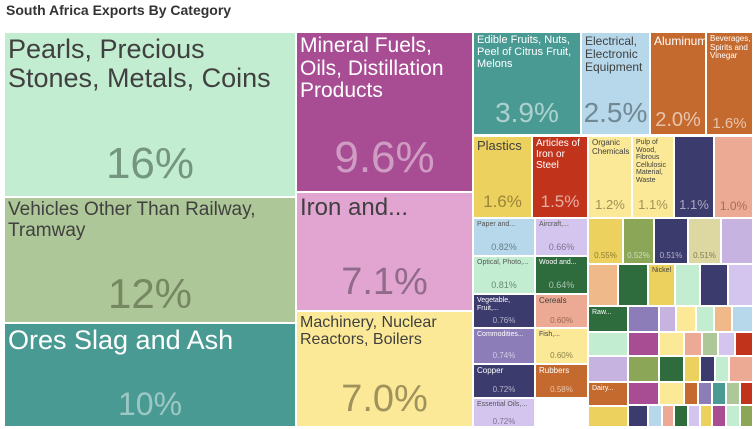 This screenshot has height=429, width=755. I want to click on tile-category-30: 0.51%, so click(671, 241).